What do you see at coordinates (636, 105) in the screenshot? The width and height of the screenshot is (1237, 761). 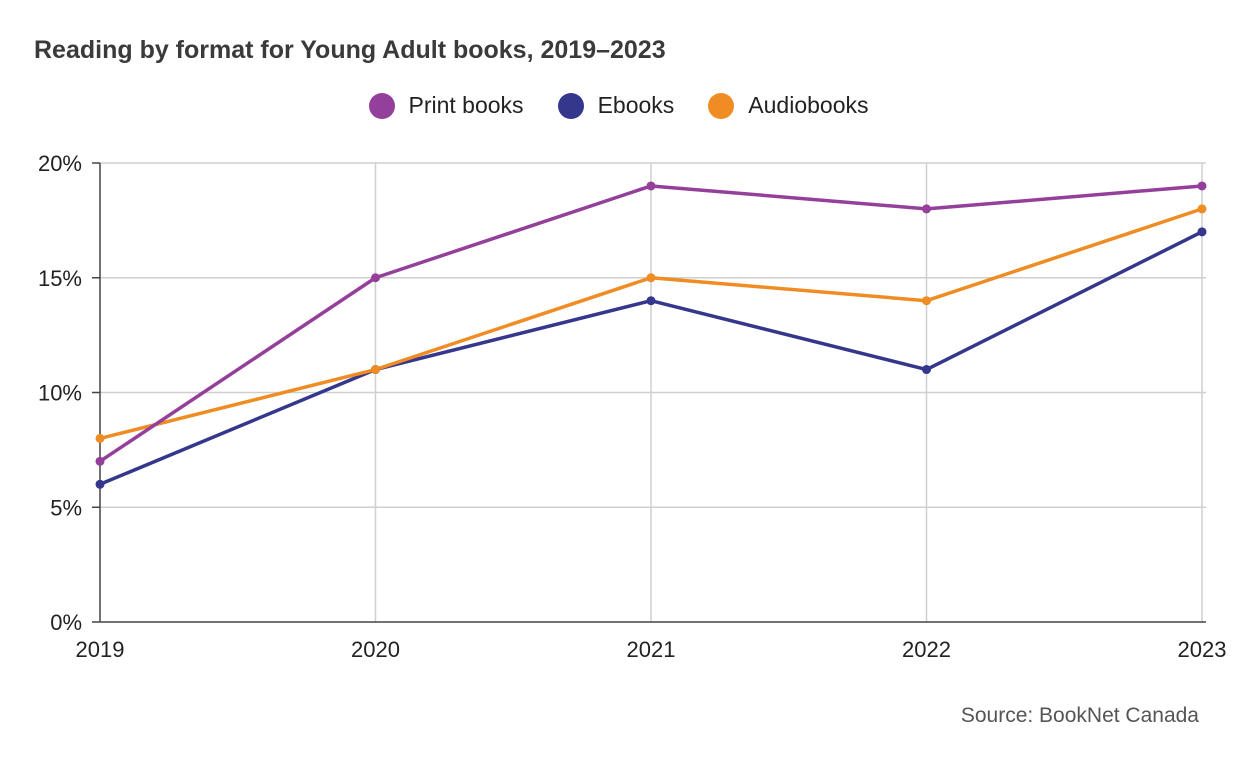 I see `legend-label-ebooks: Ebooks` at bounding box center [636, 105].